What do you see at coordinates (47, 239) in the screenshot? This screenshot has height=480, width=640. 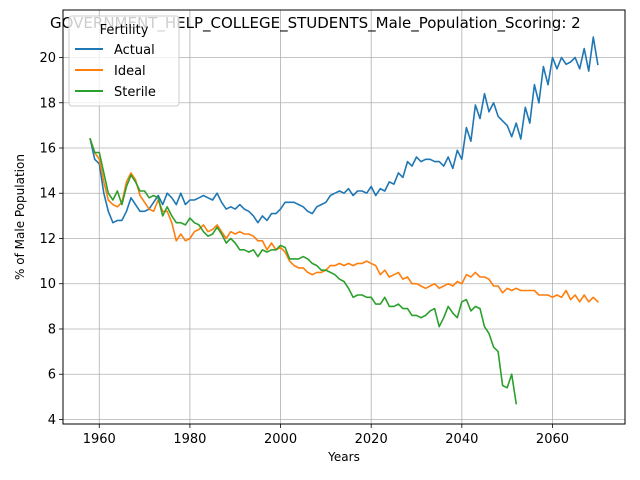 I see `y-tick-label: 12` at bounding box center [47, 239].